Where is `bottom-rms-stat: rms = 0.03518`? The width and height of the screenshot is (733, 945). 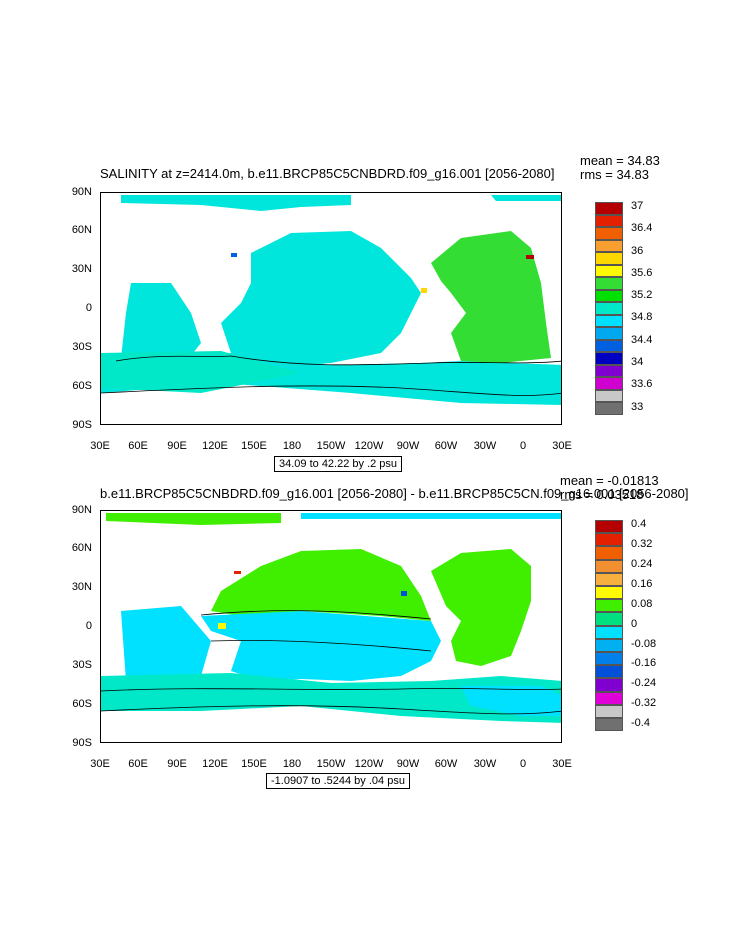
bottom-rms-stat: rms = 0.03518 is located at coordinates (602, 494).